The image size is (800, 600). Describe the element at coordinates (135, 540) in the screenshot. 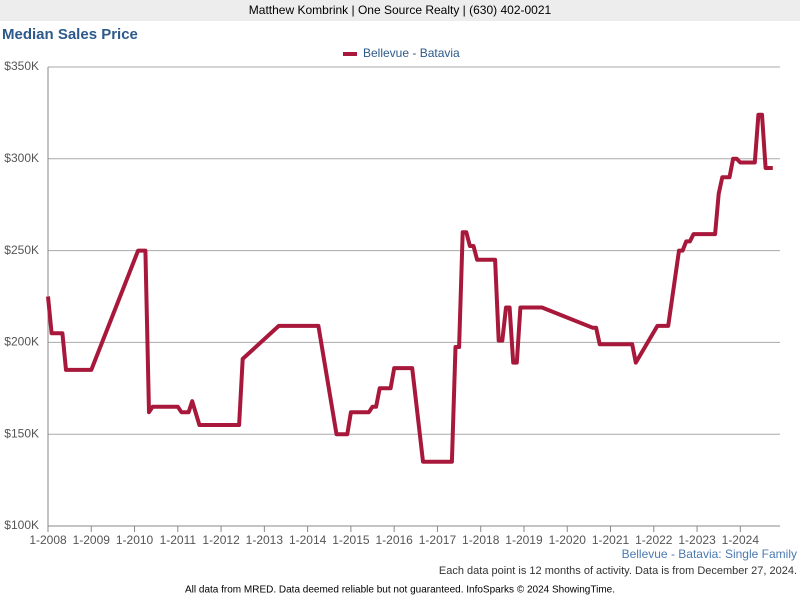

I see `x-tick-label: 1-2010` at that location.